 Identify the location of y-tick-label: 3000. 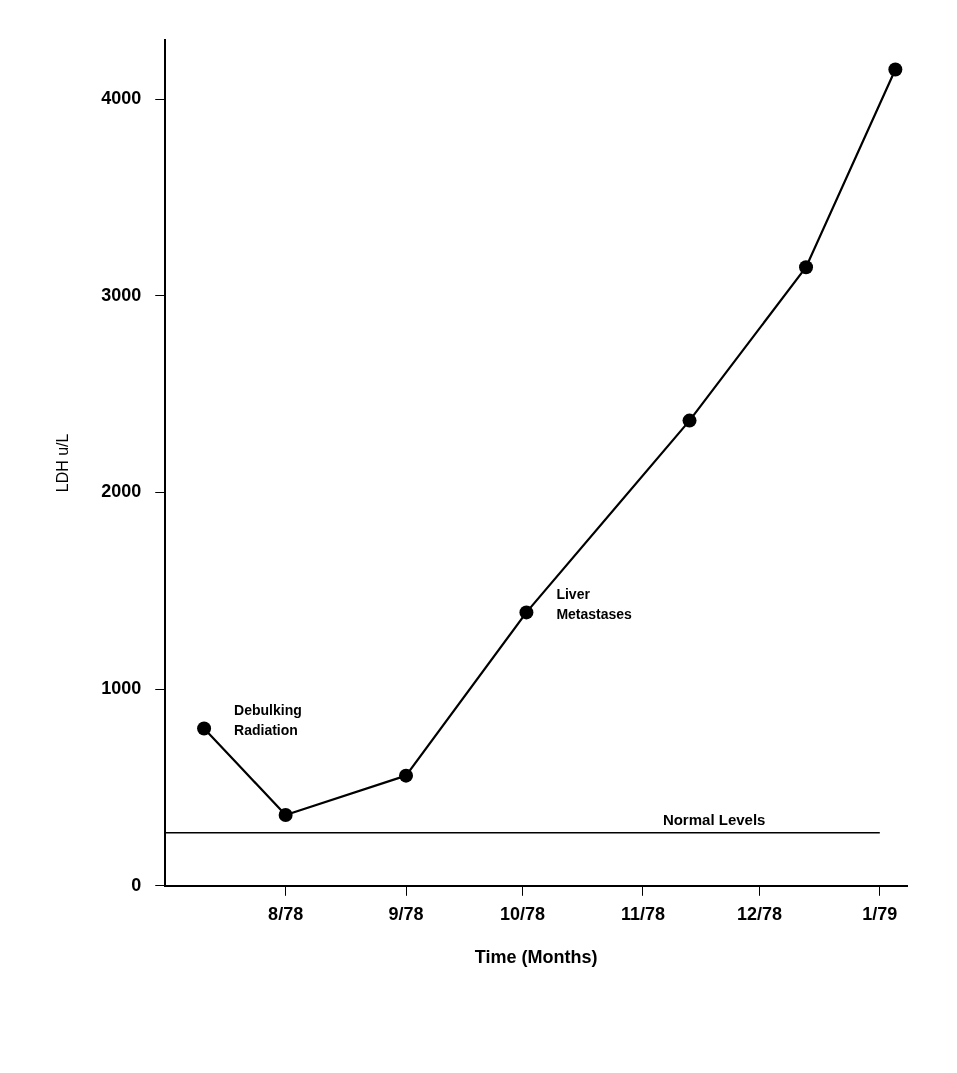
(121, 294).